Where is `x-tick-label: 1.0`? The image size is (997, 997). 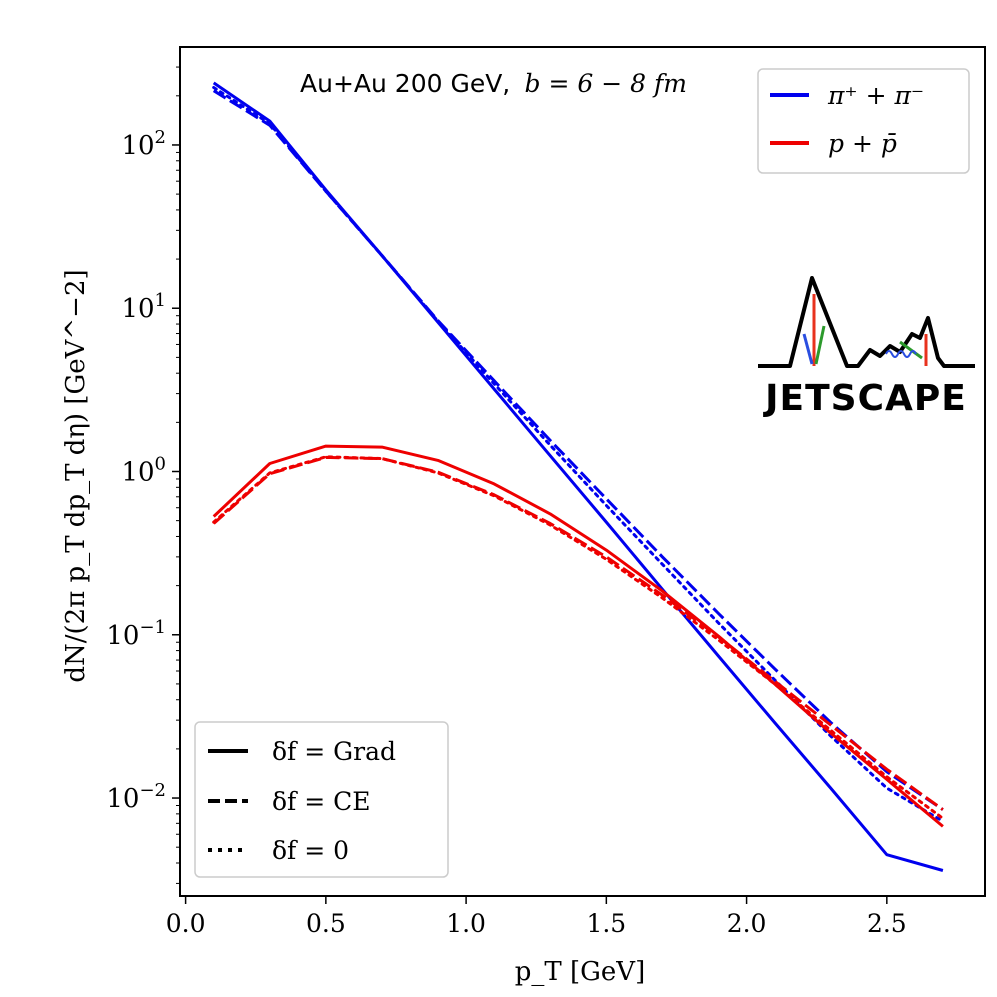
x-tick-label: 1.0 is located at coordinates (466, 923).